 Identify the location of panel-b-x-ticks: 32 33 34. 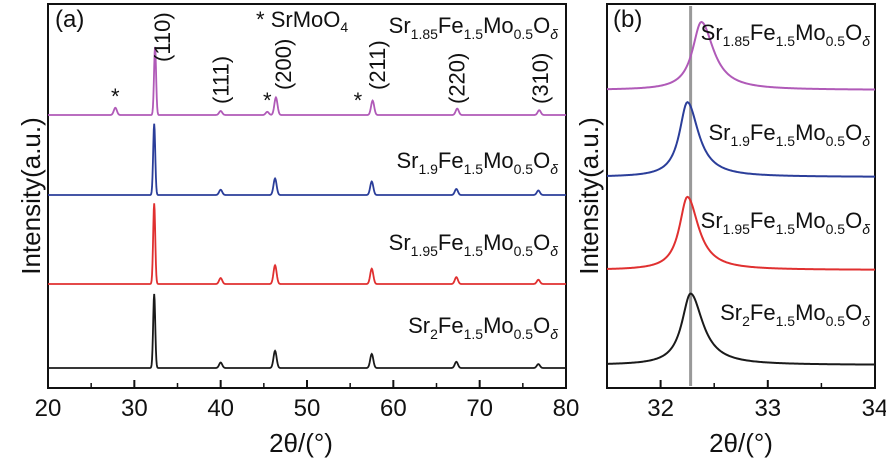
(766, 401).